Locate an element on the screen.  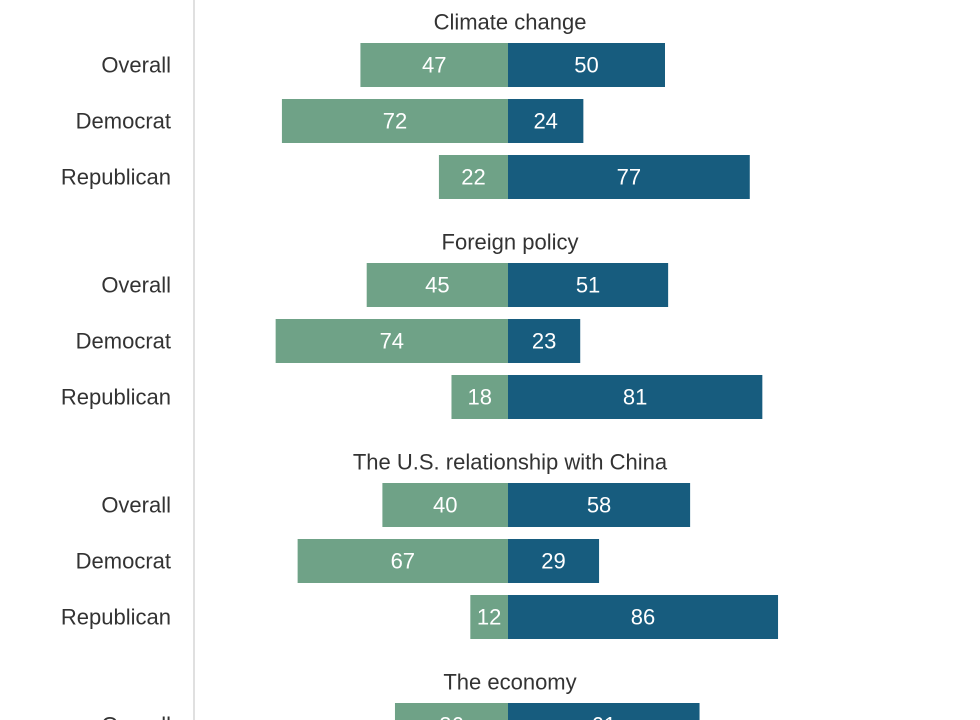
right-bar-value: 58 is located at coordinates (599, 505).